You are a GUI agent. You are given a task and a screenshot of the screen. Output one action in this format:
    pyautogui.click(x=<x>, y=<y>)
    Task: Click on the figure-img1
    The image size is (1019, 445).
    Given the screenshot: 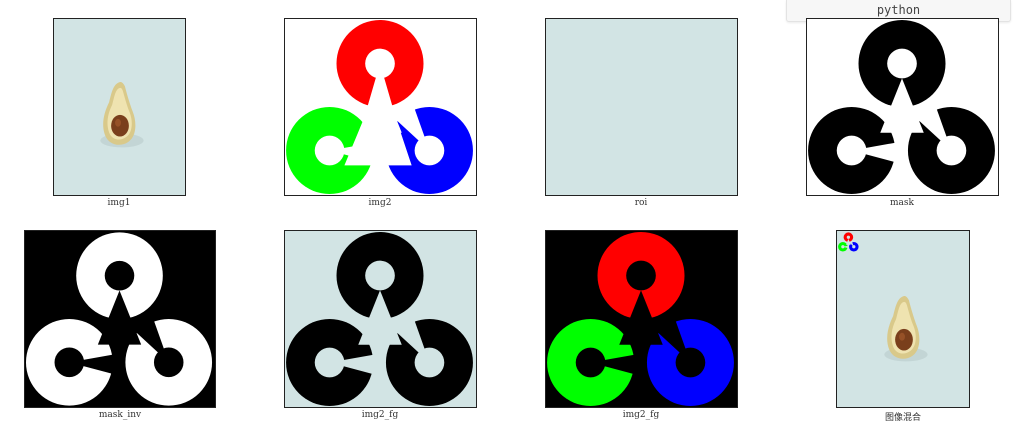 What is the action you would take?
    pyautogui.click(x=119, y=107)
    